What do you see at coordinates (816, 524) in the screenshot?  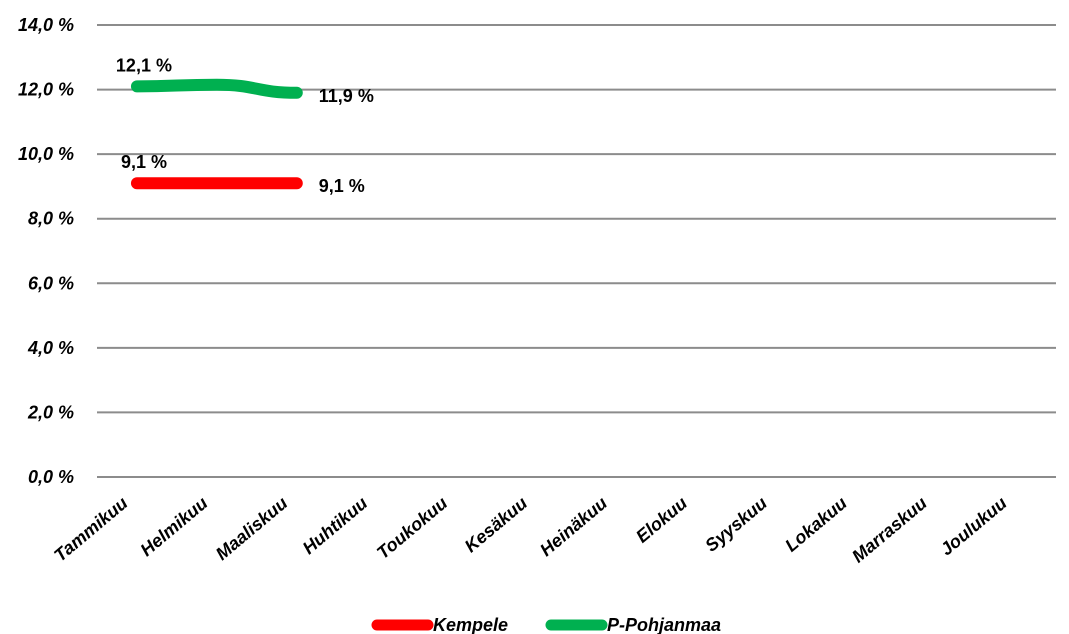 I see `x-tick-label: Lokakuu` at bounding box center [816, 524].